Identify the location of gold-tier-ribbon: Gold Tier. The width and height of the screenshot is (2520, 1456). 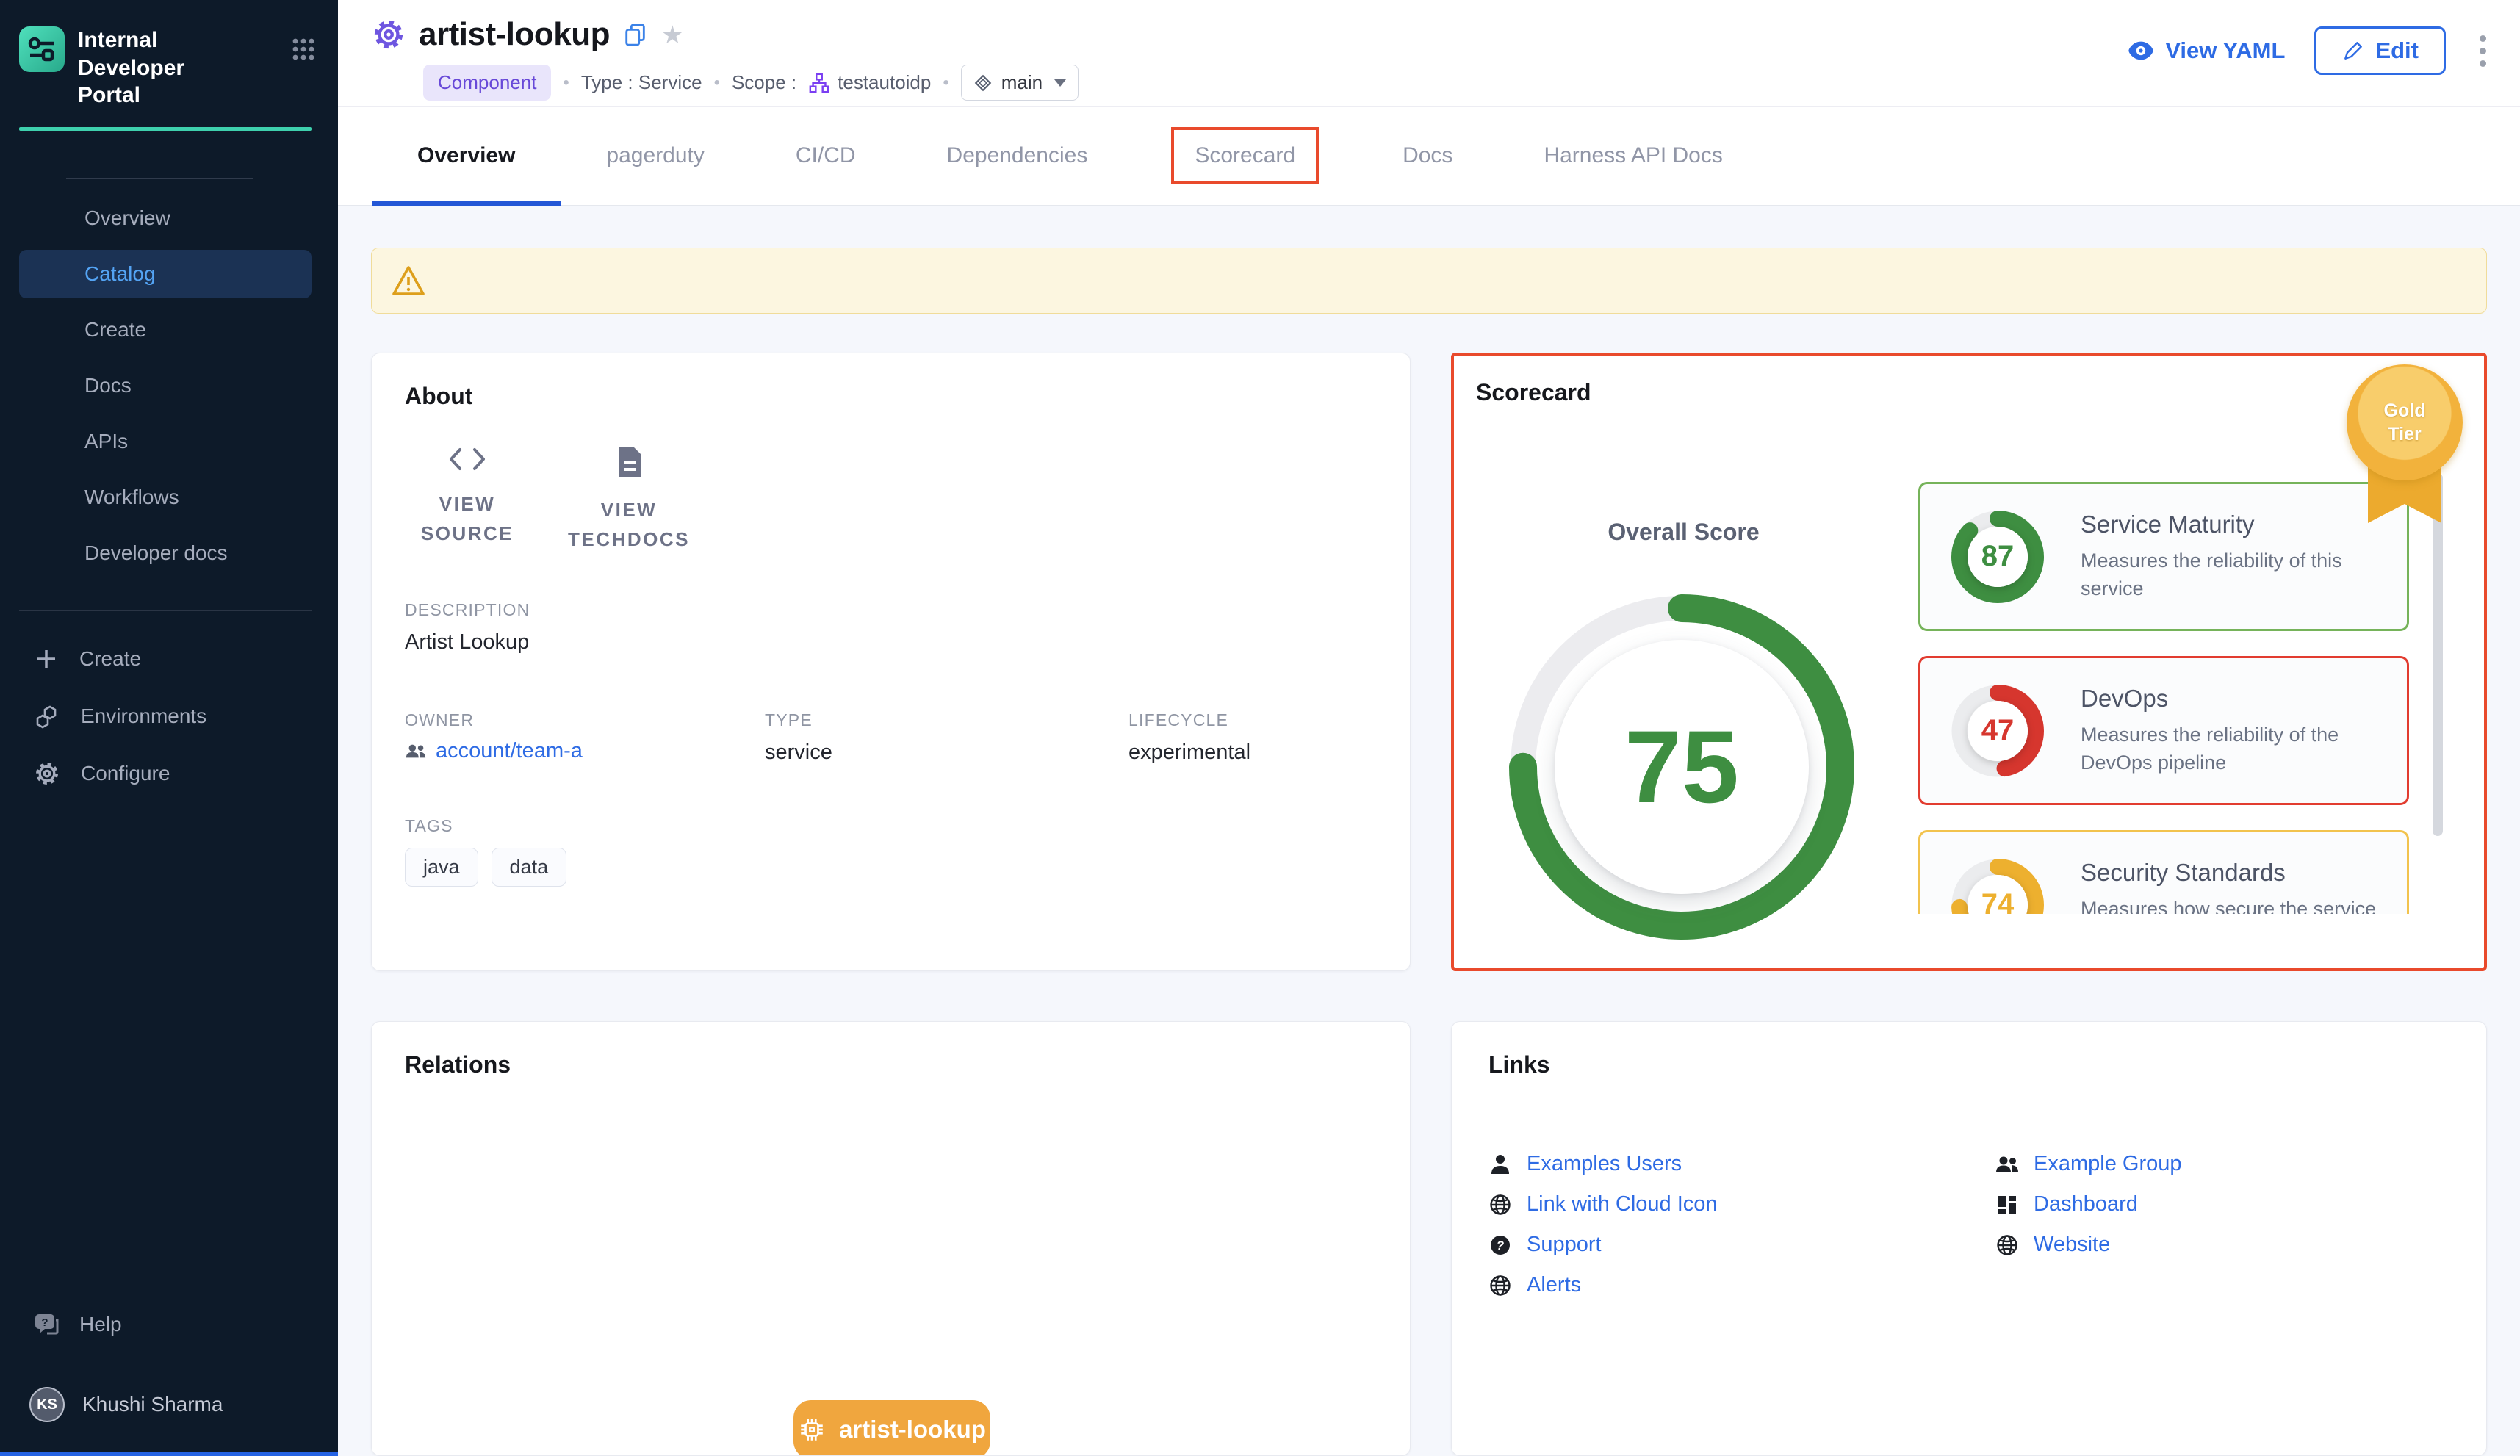
(2405, 449).